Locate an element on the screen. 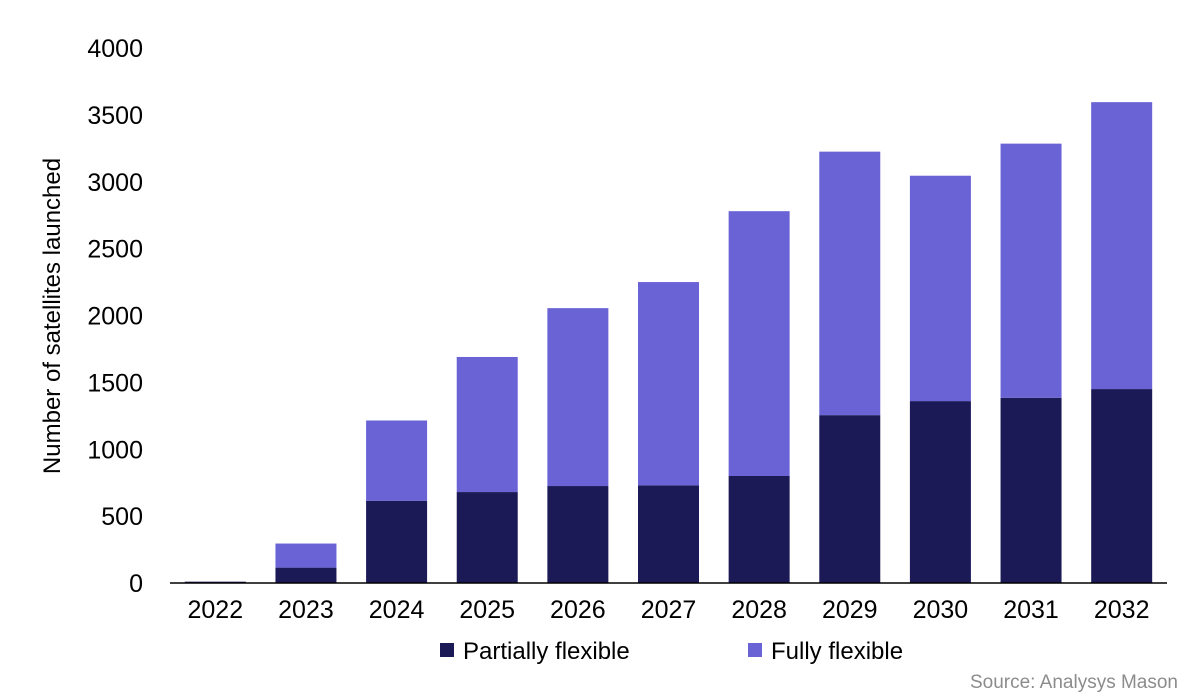 This screenshot has width=1200, height=697. x-tick-label: 2026 is located at coordinates (578, 610).